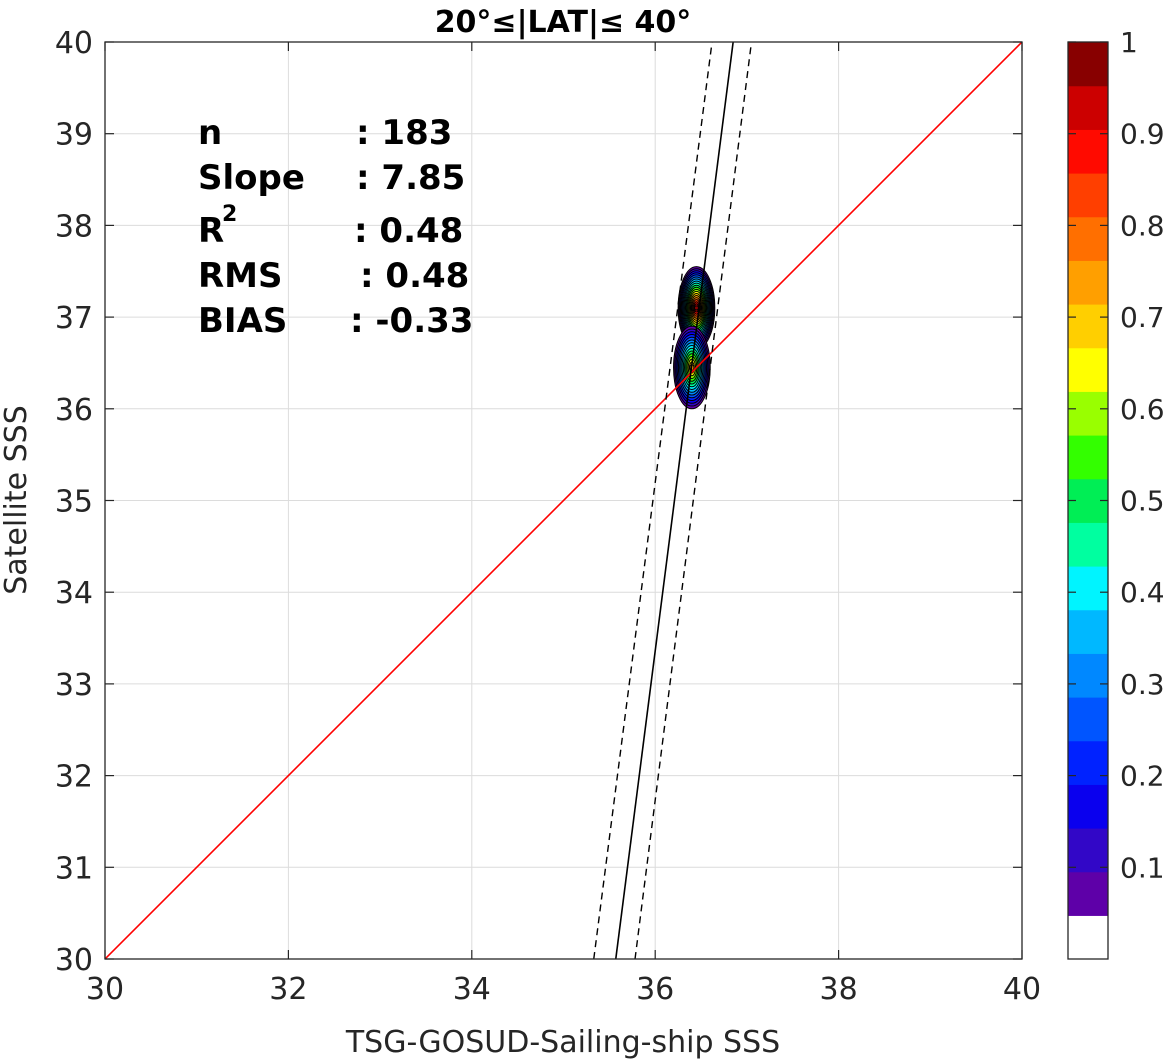  I want to click on stat-bias-label: BIAS, so click(242, 321).